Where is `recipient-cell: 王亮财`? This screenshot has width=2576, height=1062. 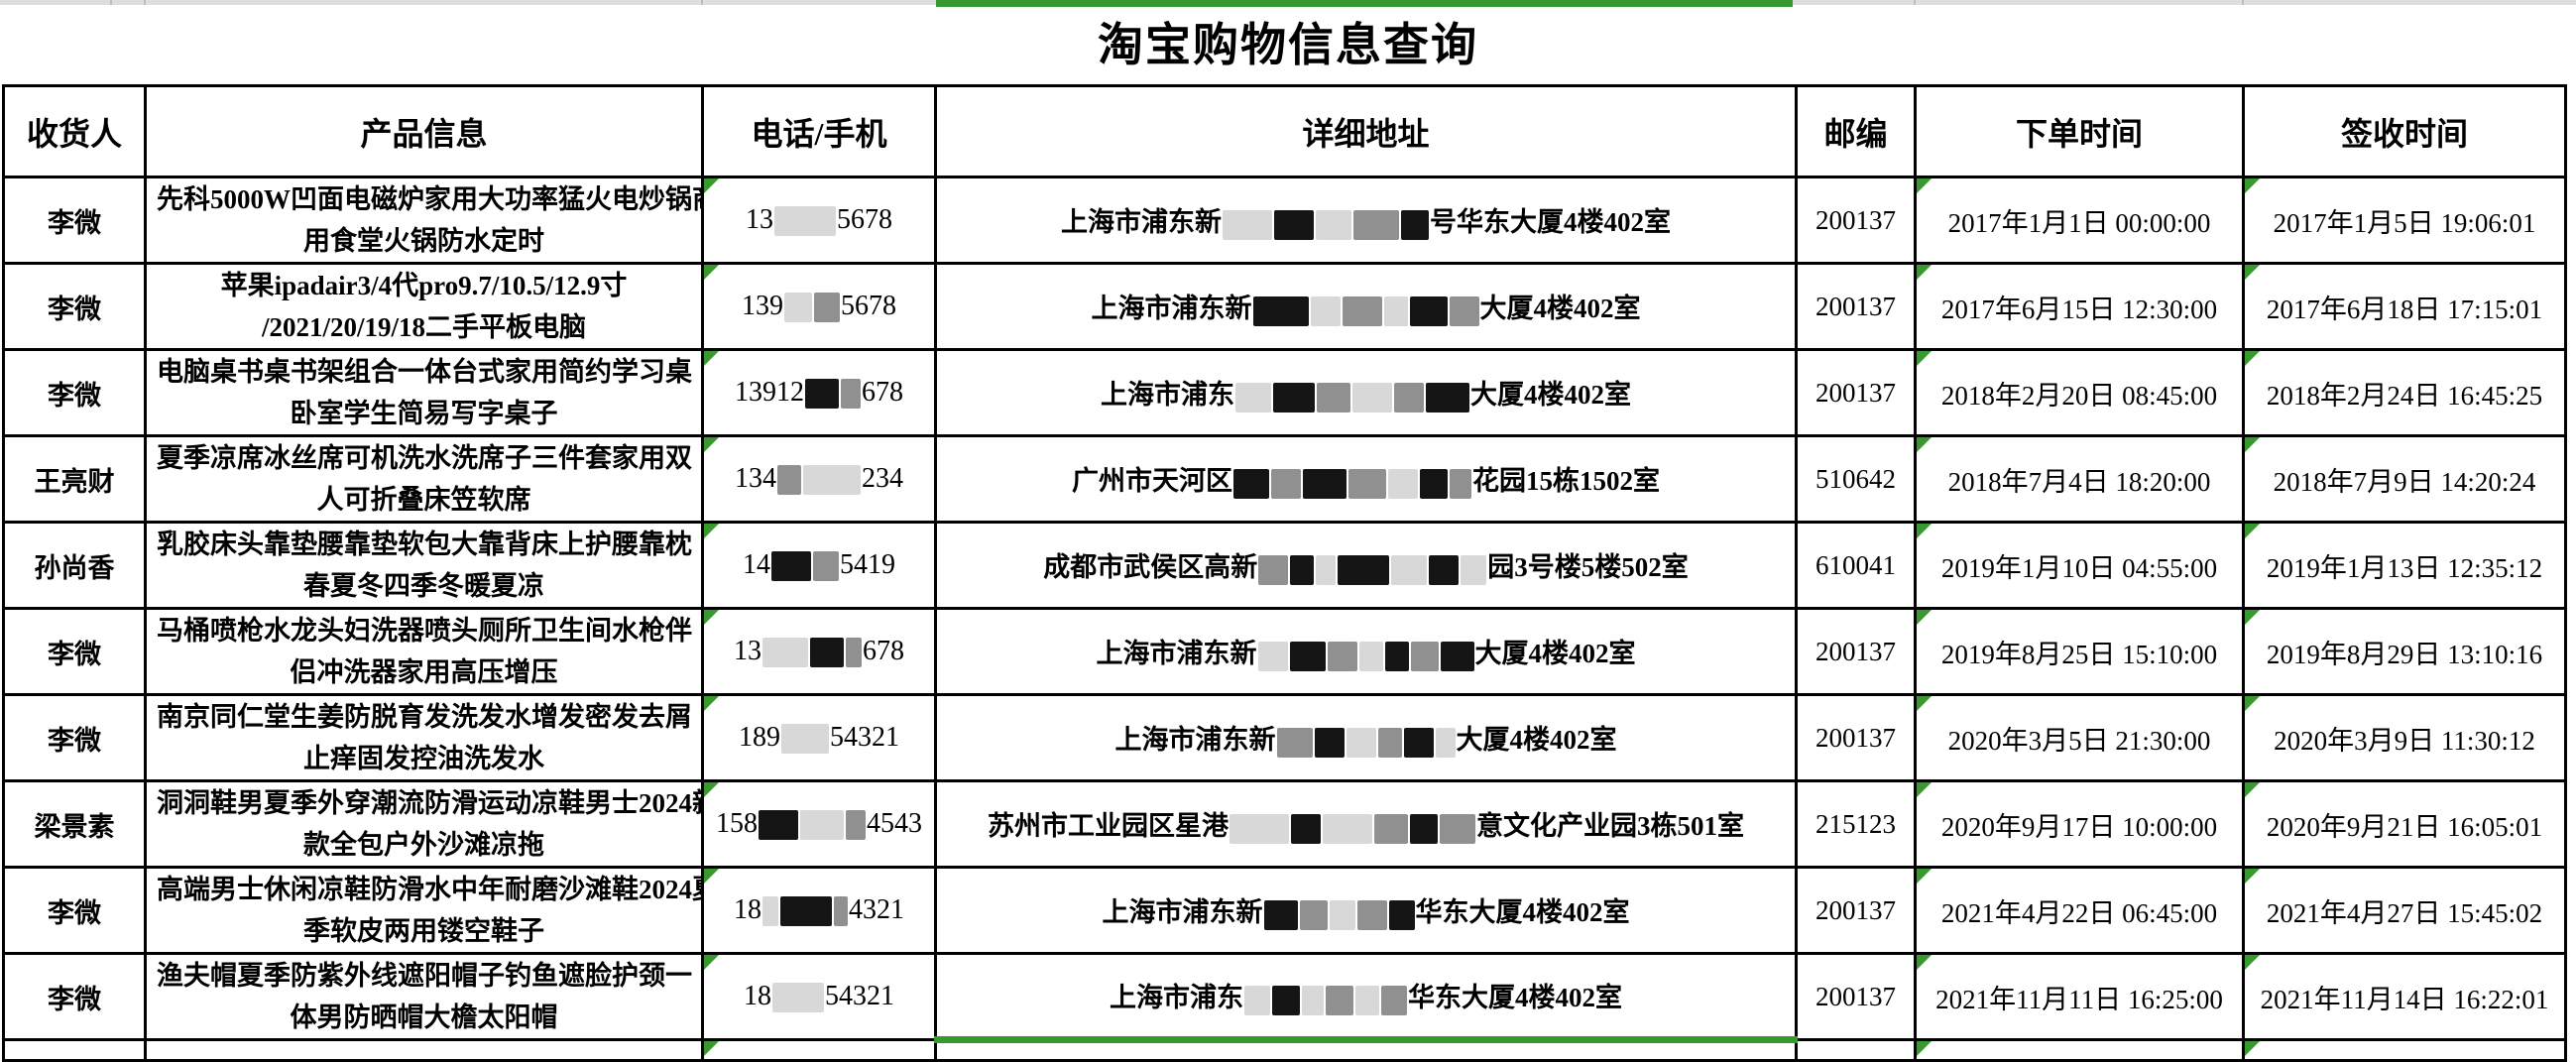 recipient-cell: 王亮财 is located at coordinates (75, 479).